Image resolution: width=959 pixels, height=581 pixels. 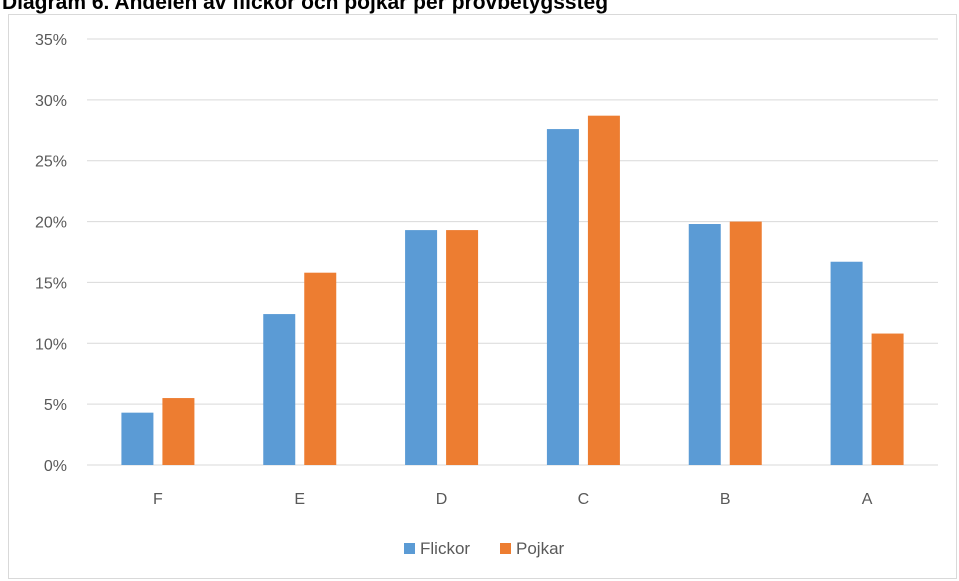 What do you see at coordinates (51, 253) in the screenshot?
I see `y-axis-tick-labels: 0% 5% 10% 15% 20% 25% 30% 35%` at bounding box center [51, 253].